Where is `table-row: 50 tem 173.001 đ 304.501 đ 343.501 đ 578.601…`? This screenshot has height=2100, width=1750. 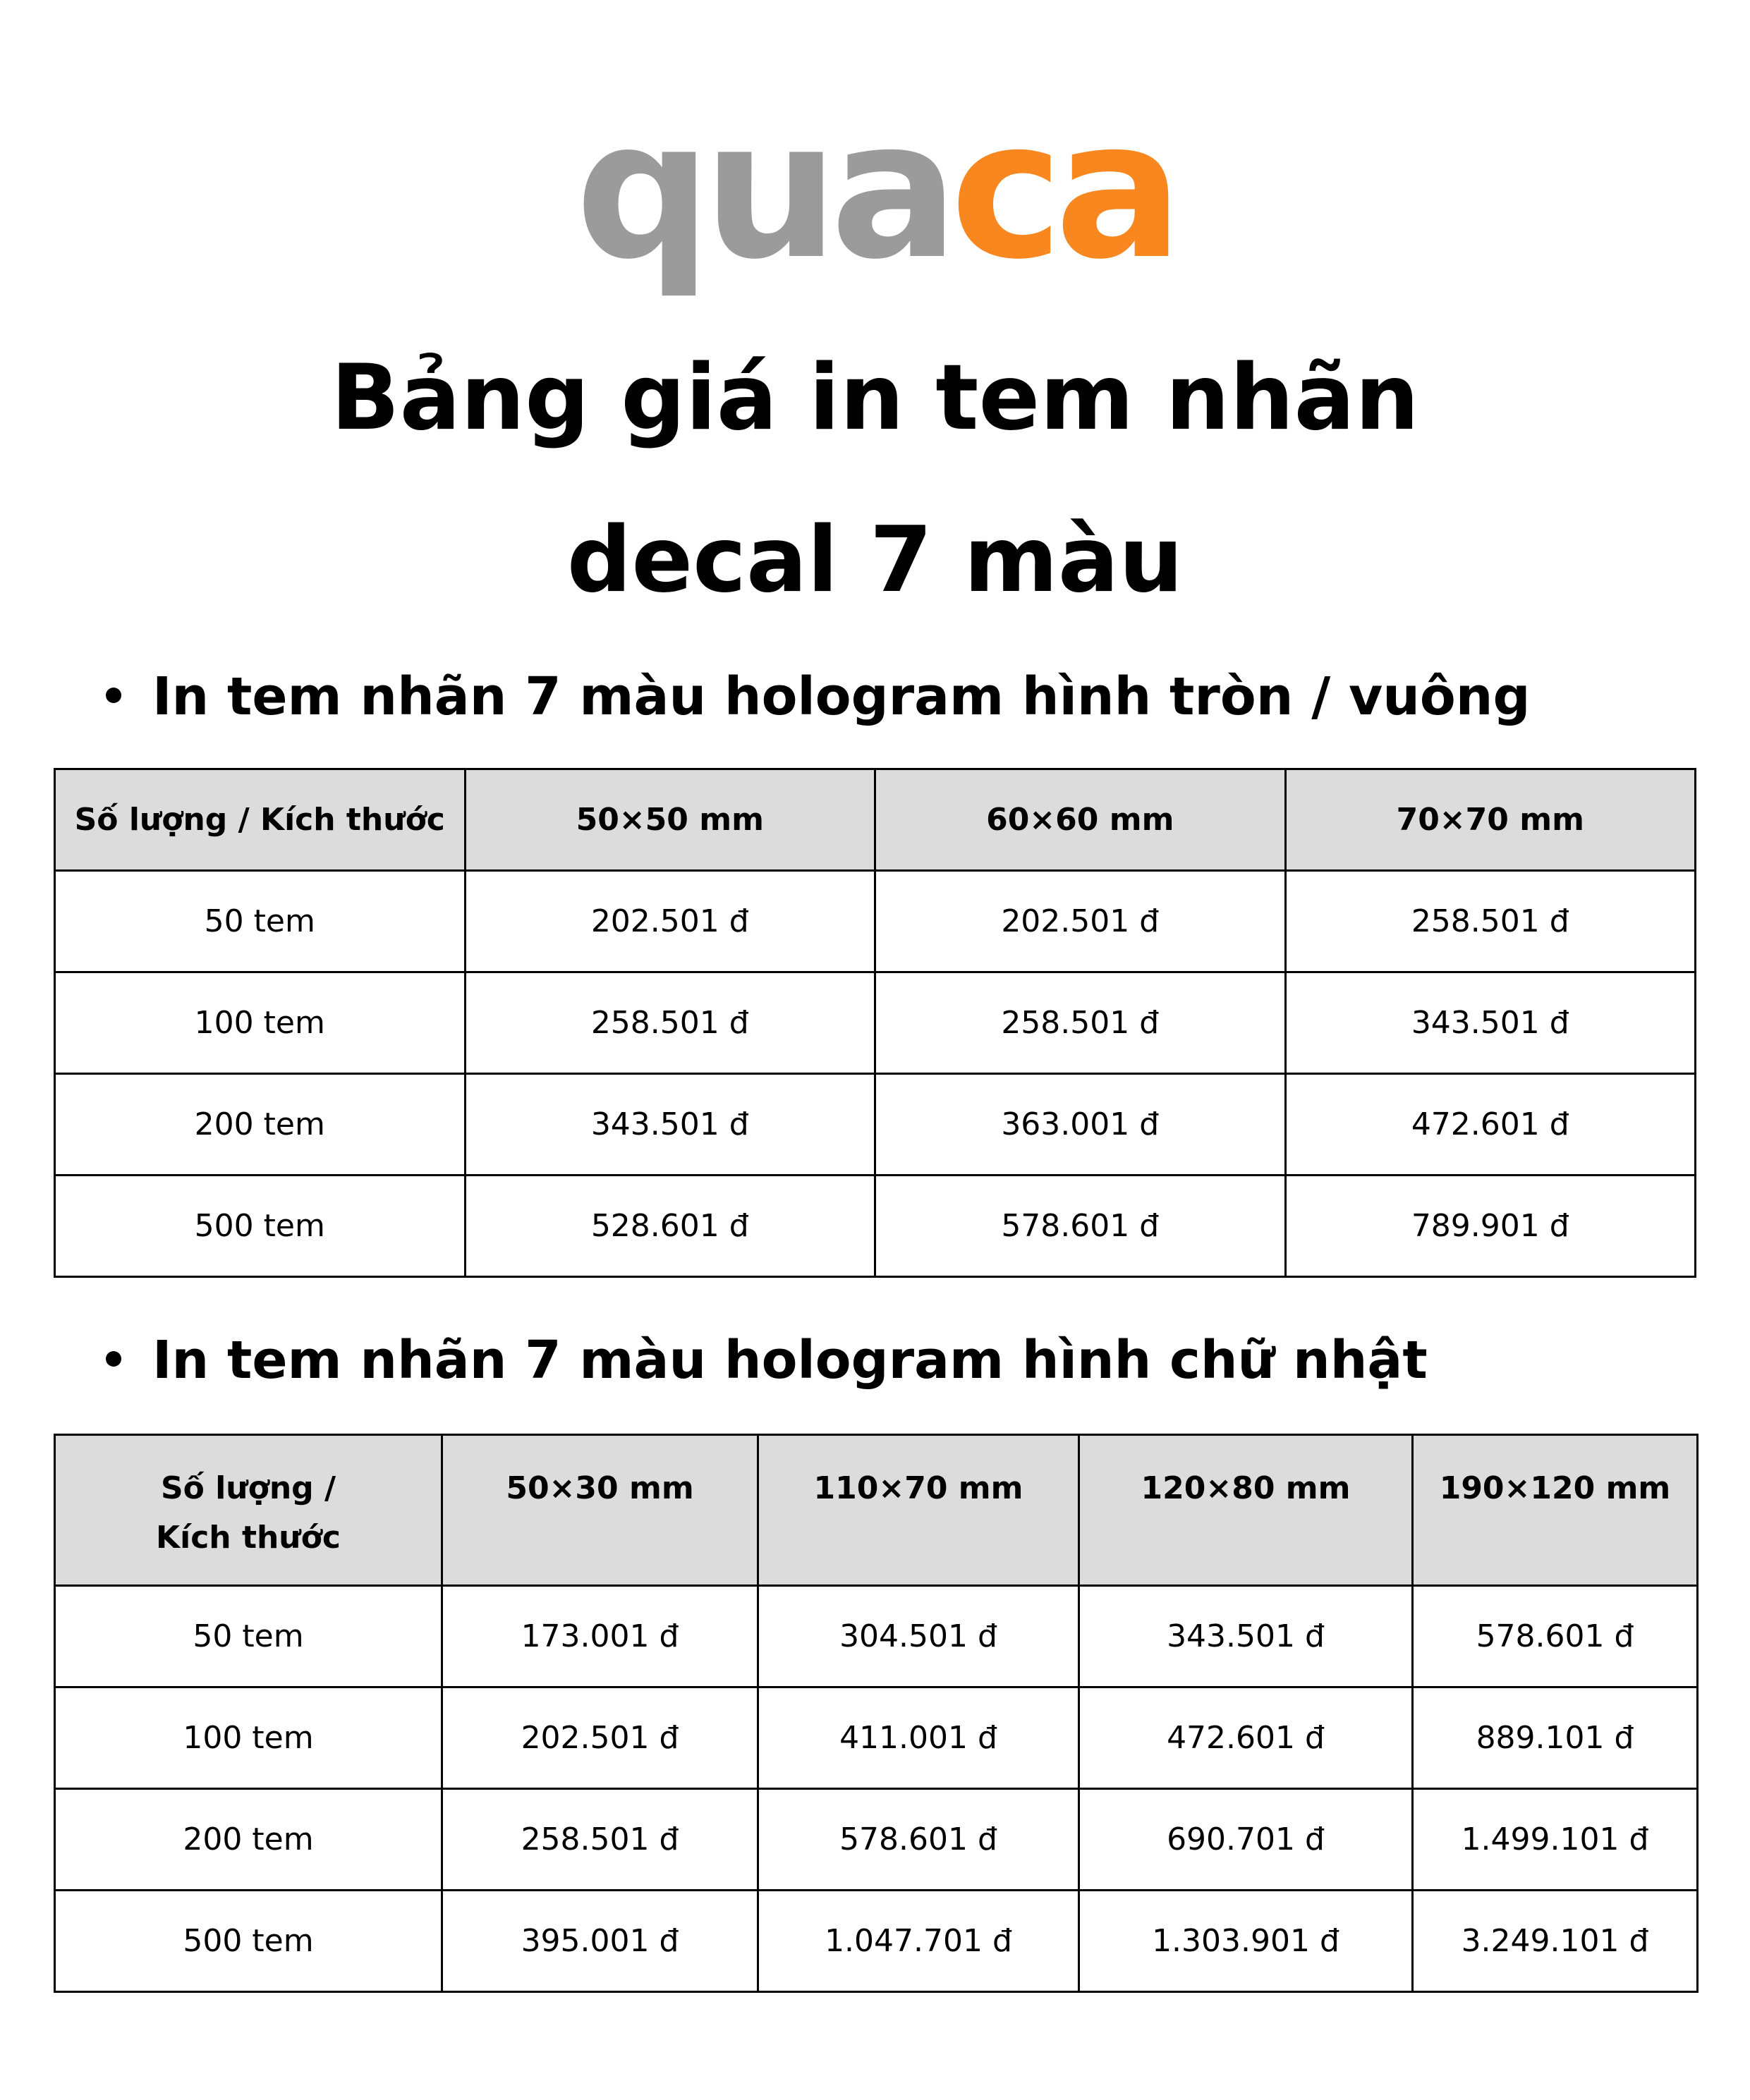 table-row: 50 tem 173.001 đ 304.501 đ 343.501 đ 578.601… is located at coordinates (876, 1636).